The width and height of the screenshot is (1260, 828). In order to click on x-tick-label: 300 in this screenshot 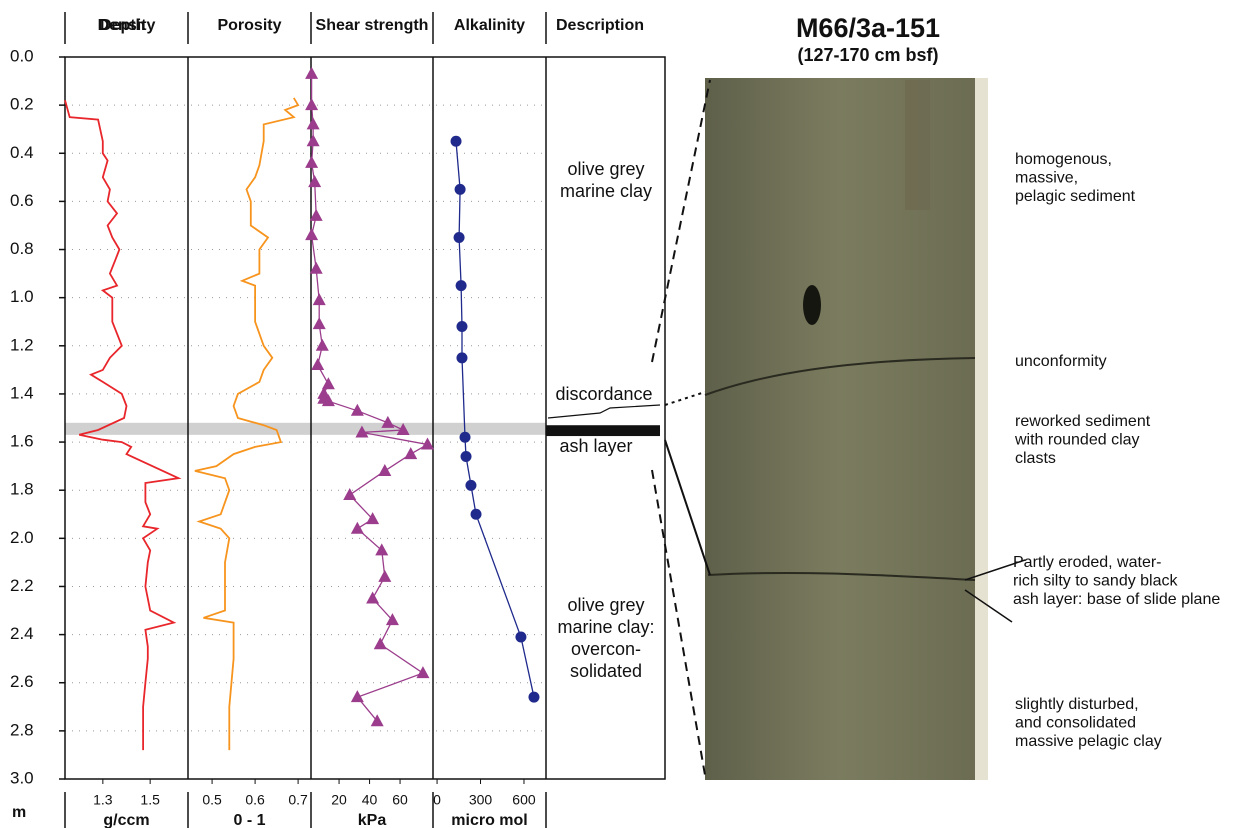, I will do `click(481, 800)`.